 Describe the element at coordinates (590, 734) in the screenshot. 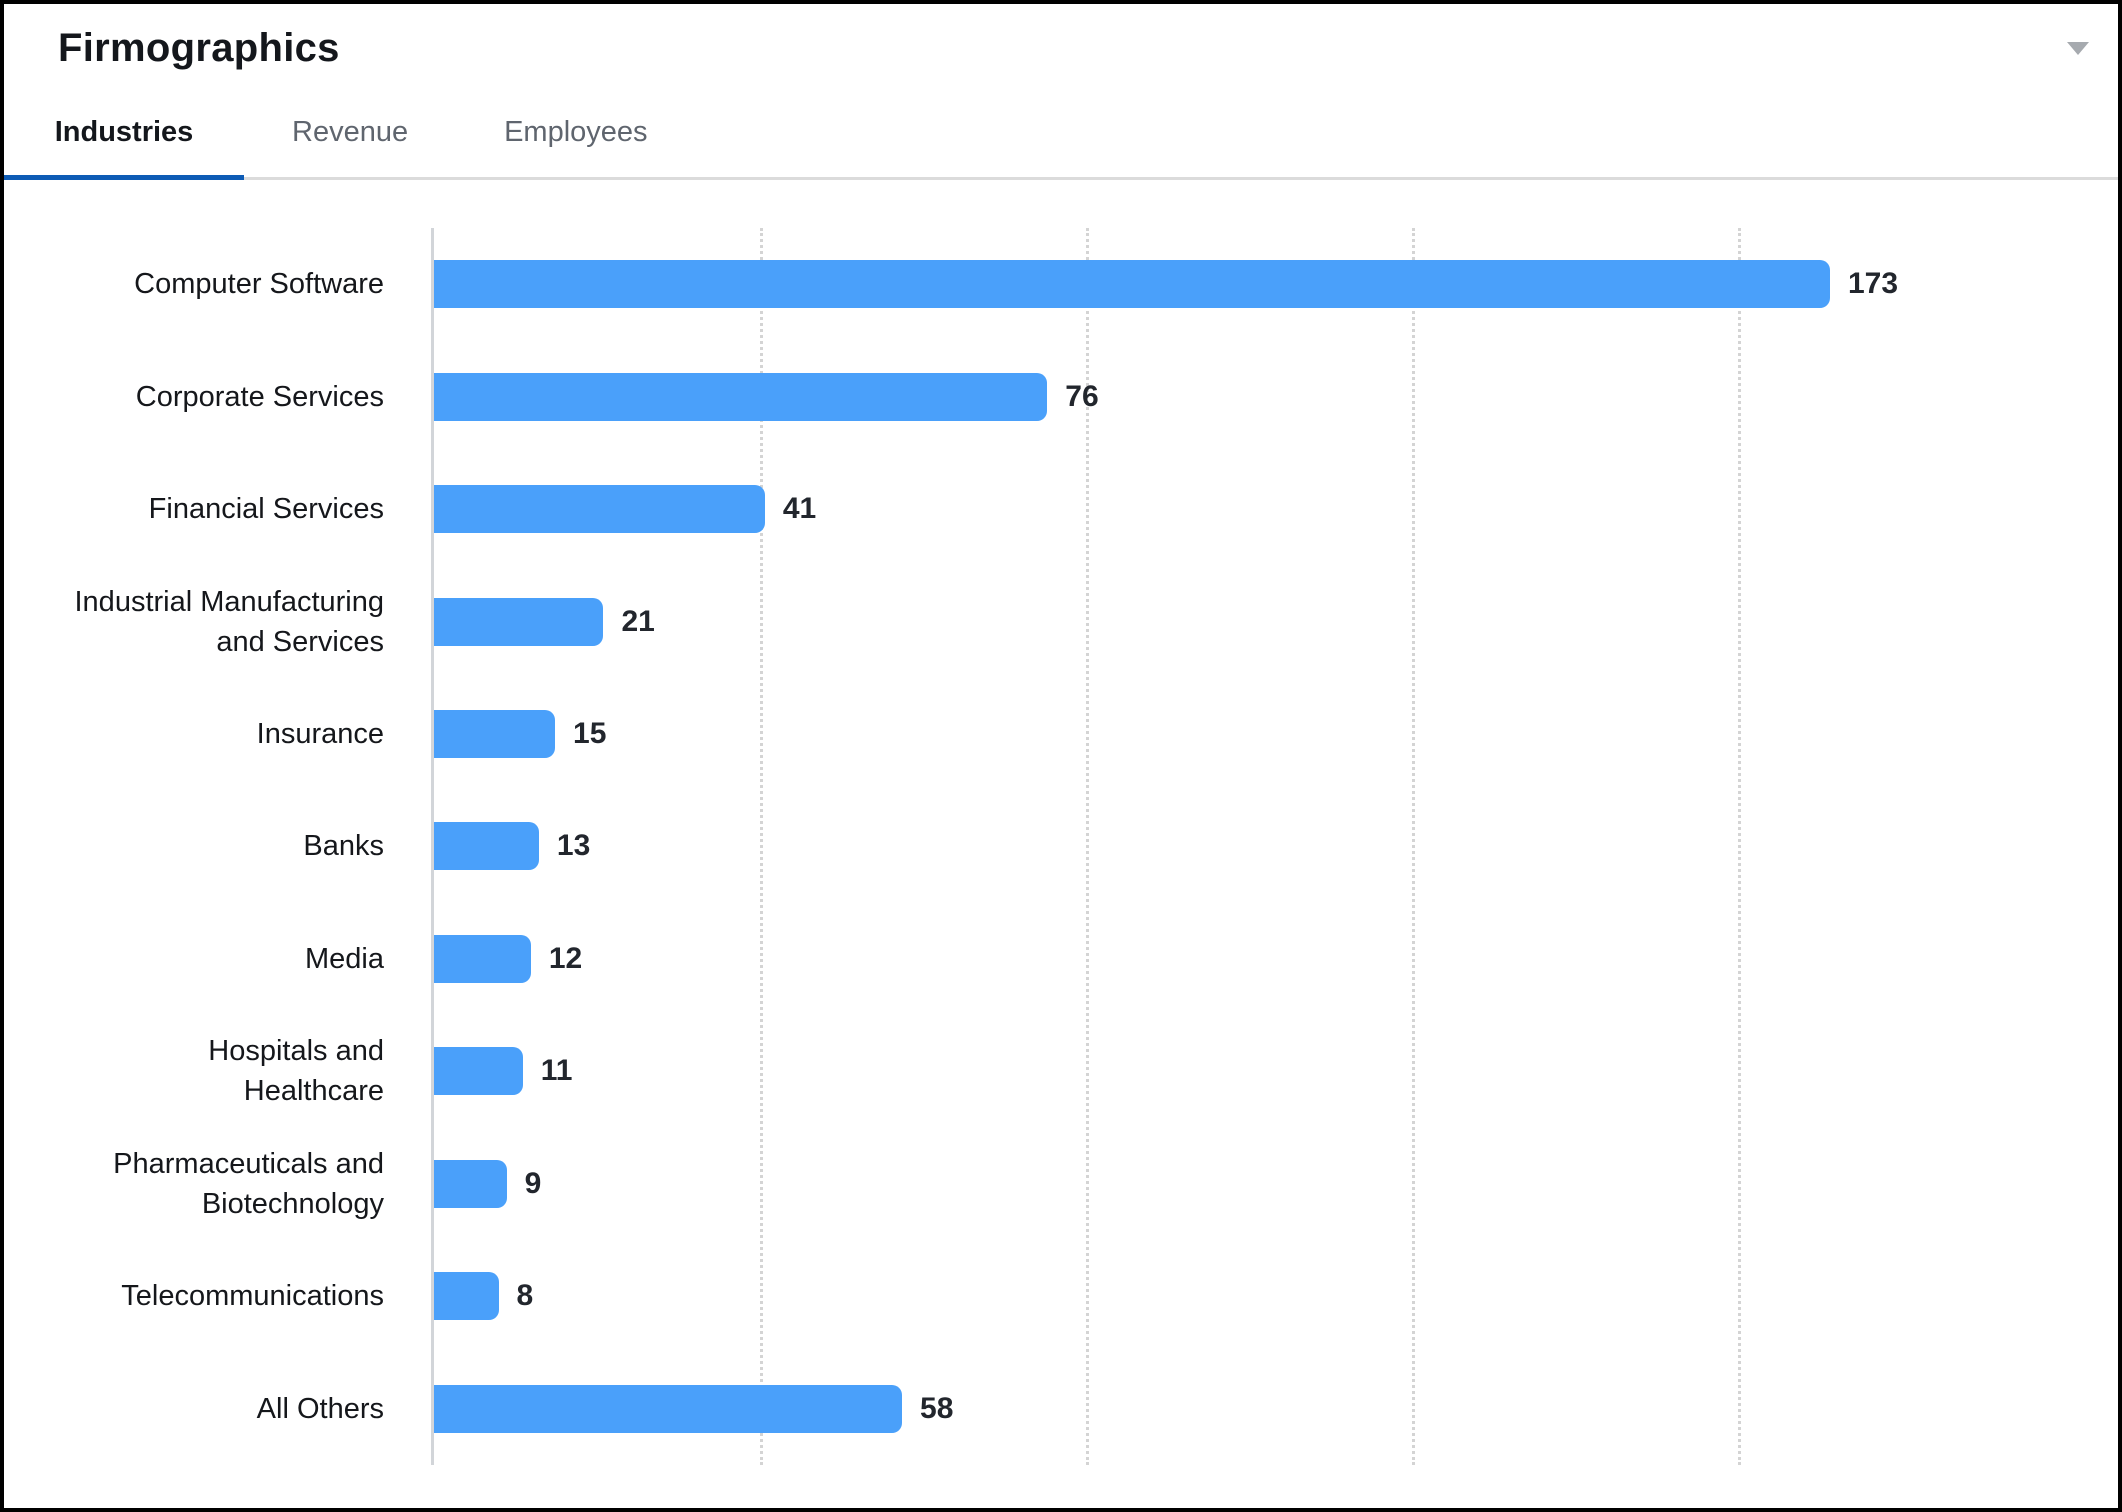

I see `bar-value-label: 15` at that location.